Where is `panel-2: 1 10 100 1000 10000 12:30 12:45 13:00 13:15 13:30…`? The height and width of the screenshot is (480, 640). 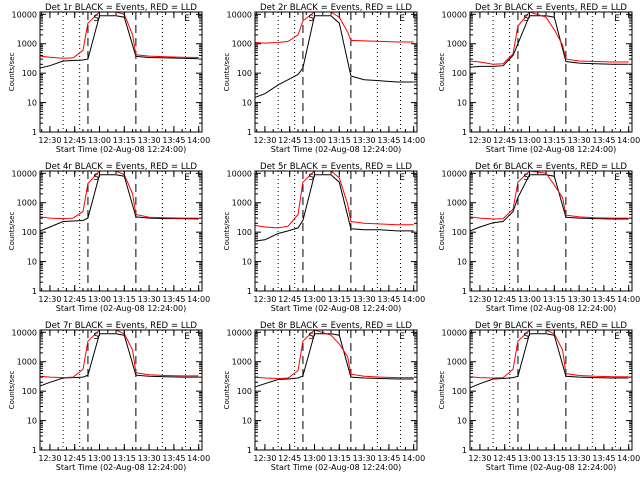
panel-2: 1 10 100 1000 10000 12:30 12:45 13:00 13:15 13:30… is located at coordinates (324, 78).